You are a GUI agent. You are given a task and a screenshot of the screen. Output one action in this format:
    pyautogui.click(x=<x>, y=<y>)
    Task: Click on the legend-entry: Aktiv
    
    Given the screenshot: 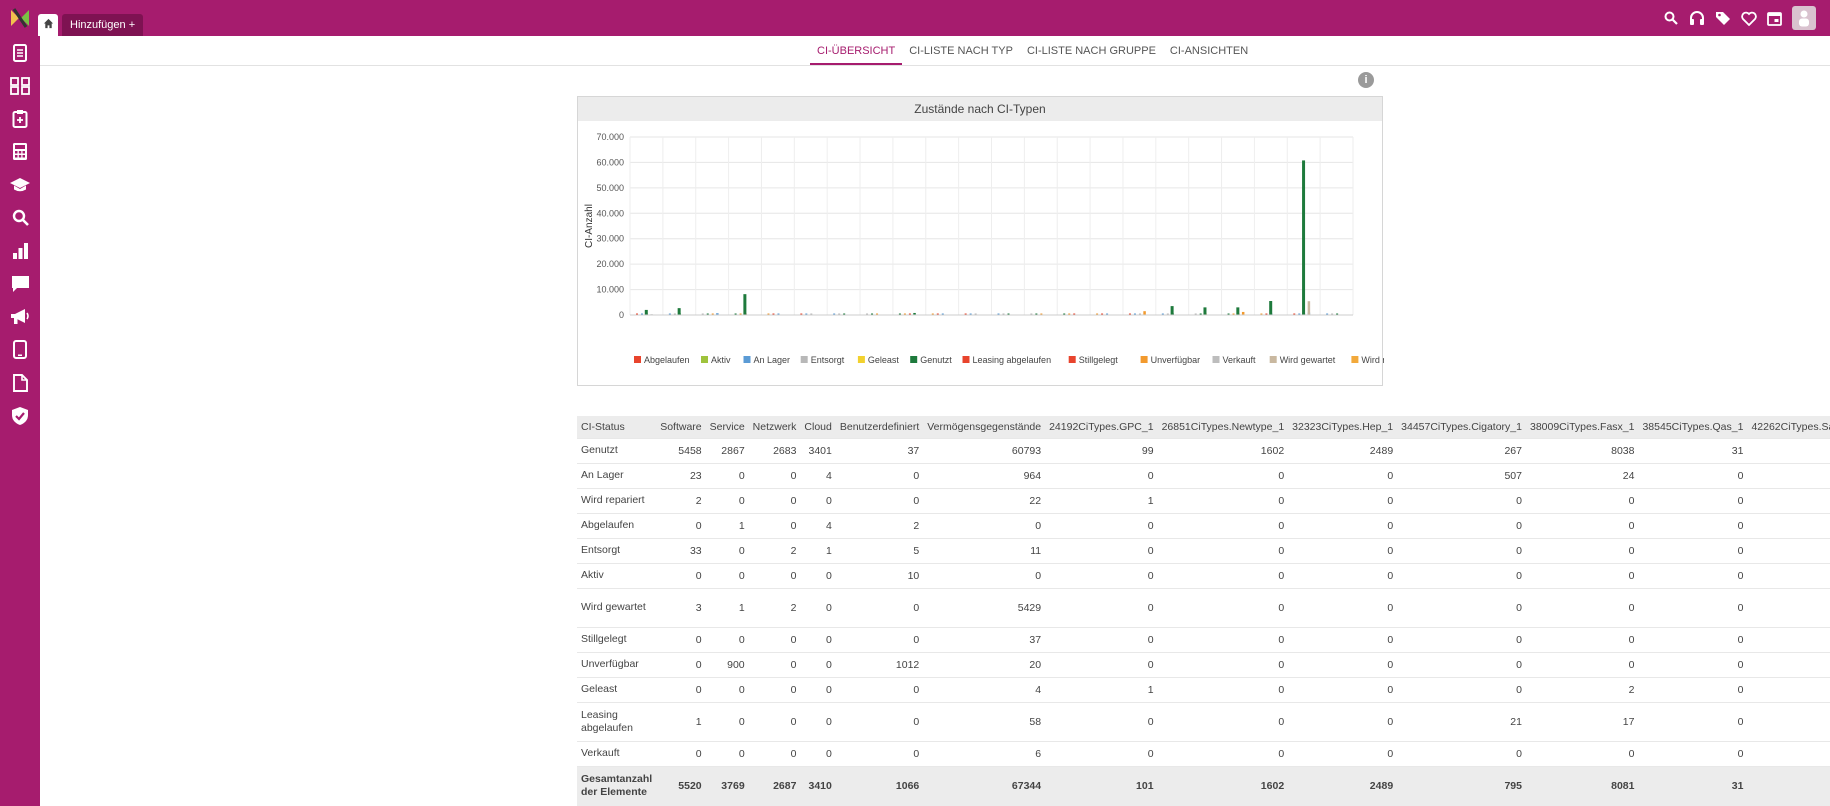 What is the action you would take?
    pyautogui.click(x=721, y=360)
    